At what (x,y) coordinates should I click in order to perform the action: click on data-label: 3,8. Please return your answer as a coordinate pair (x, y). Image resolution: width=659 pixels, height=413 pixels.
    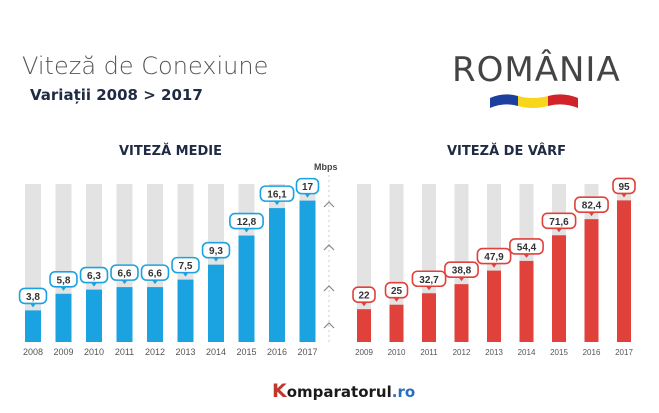
    Looking at the image, I should click on (33, 297).